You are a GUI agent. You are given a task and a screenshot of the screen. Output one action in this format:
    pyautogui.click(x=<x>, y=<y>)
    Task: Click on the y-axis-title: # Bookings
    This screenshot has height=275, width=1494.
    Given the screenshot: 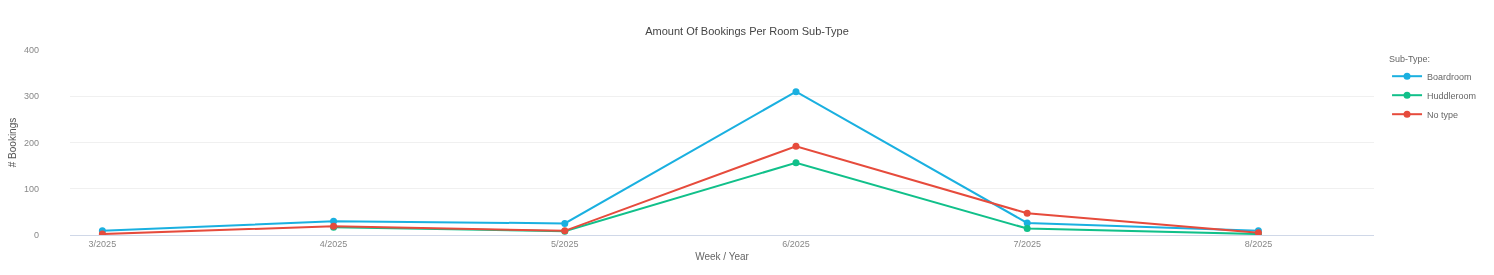 What is the action you would take?
    pyautogui.click(x=12, y=142)
    